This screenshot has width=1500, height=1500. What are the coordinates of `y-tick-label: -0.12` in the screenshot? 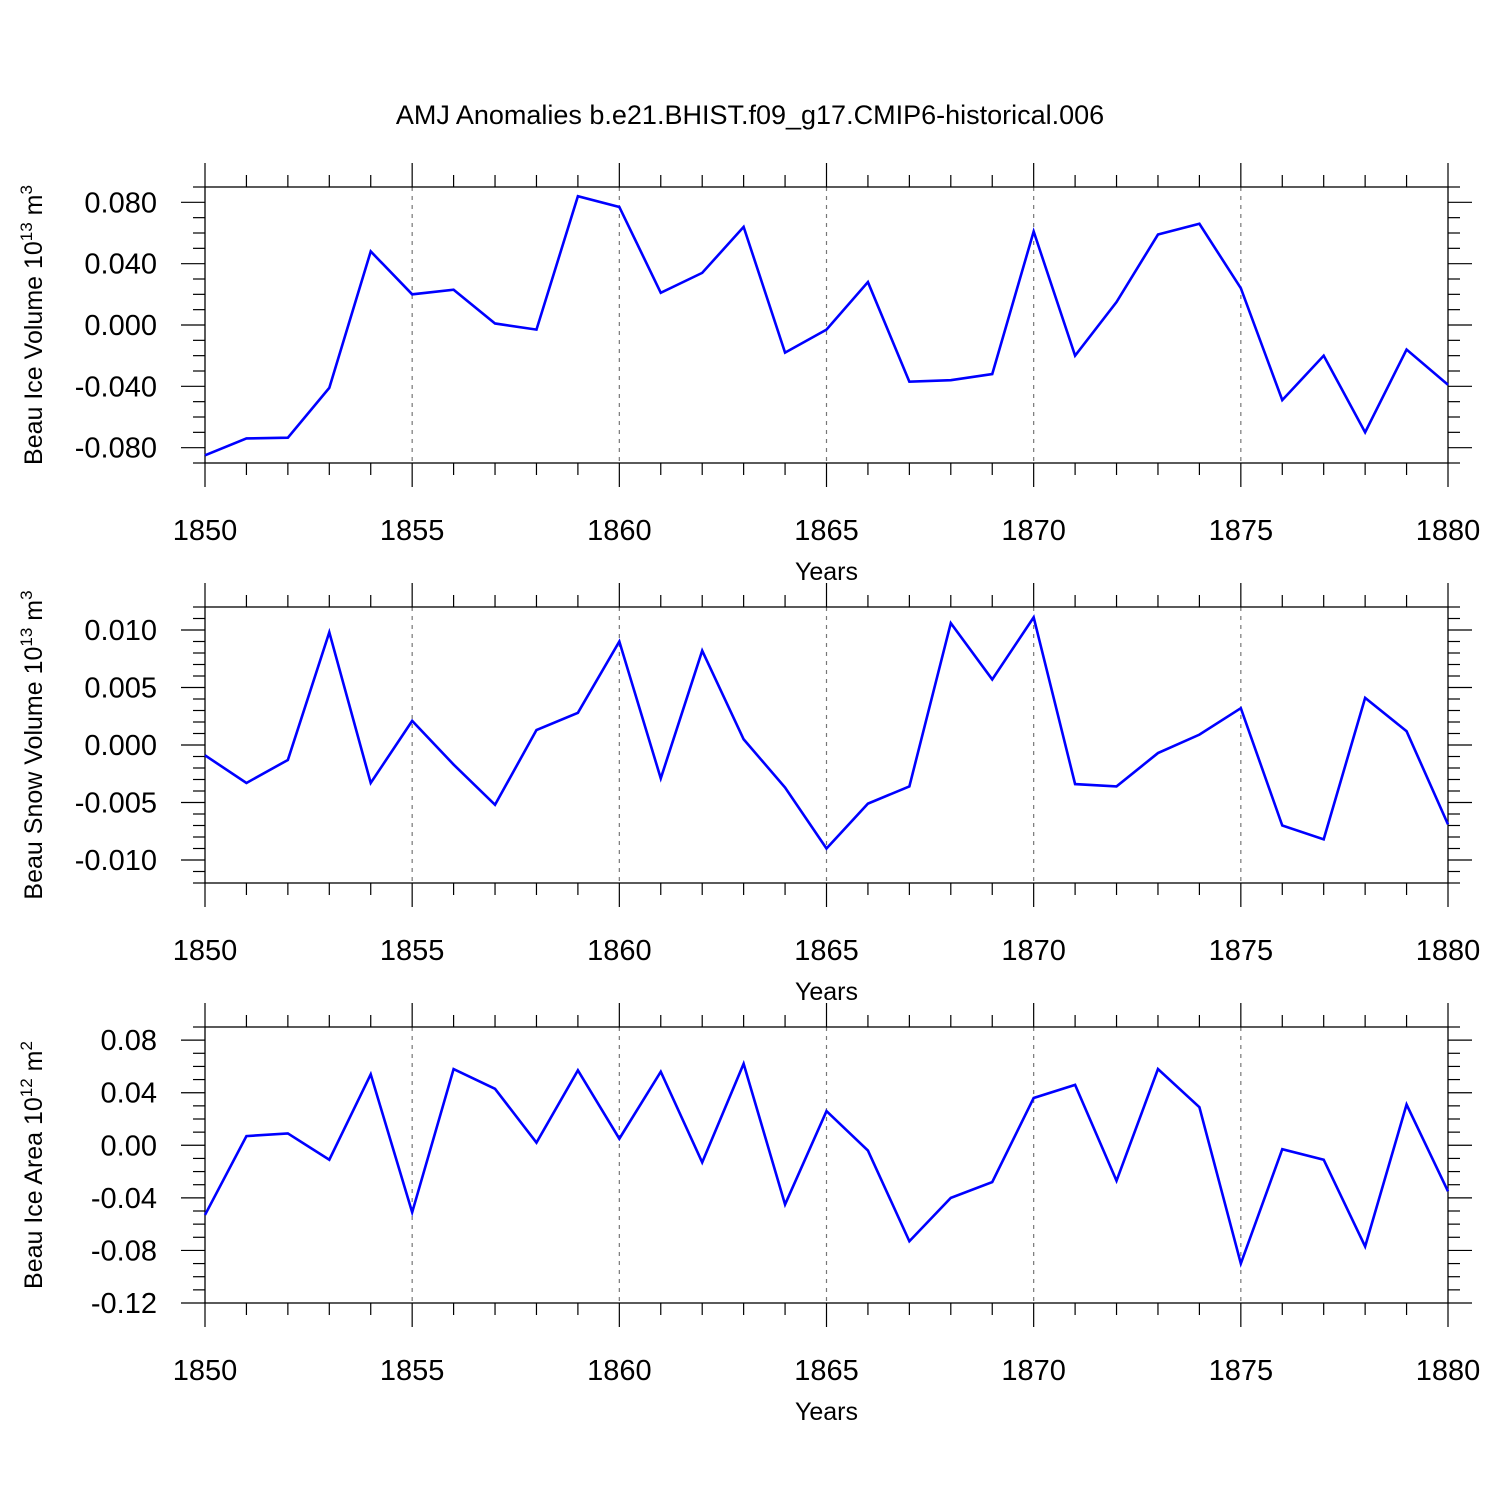 It's located at (124, 1304).